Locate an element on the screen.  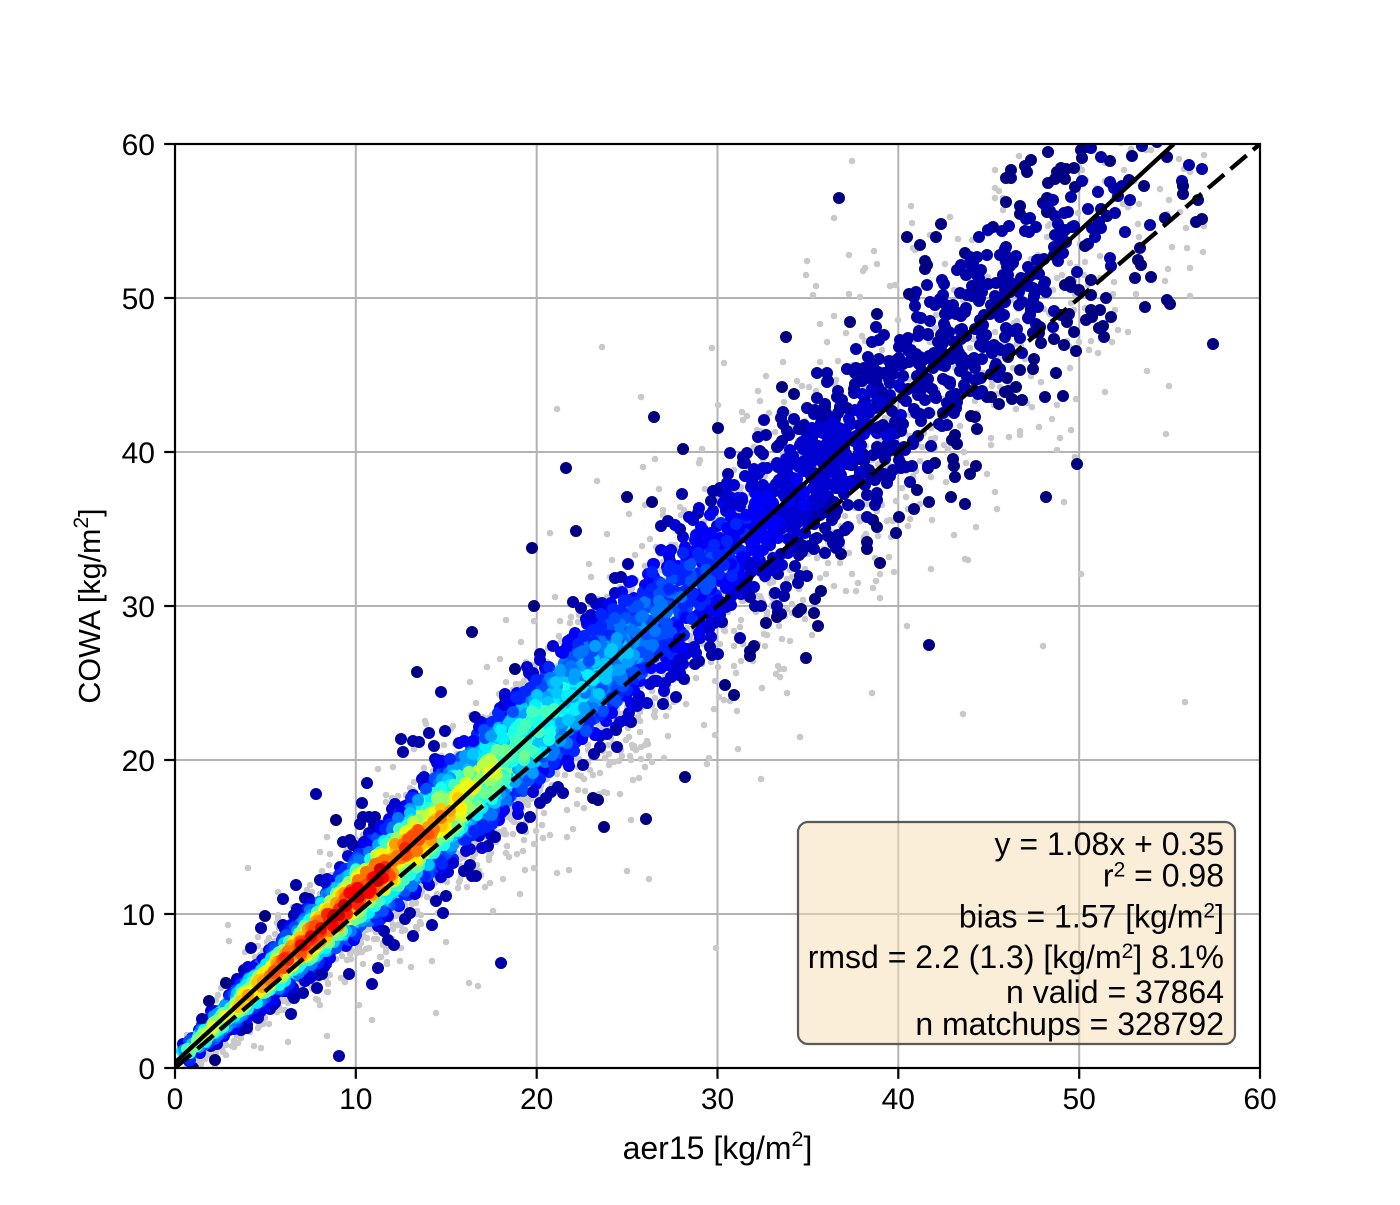
svg-text: aer15 [kg/m2] is located at coordinates (718, 1146).